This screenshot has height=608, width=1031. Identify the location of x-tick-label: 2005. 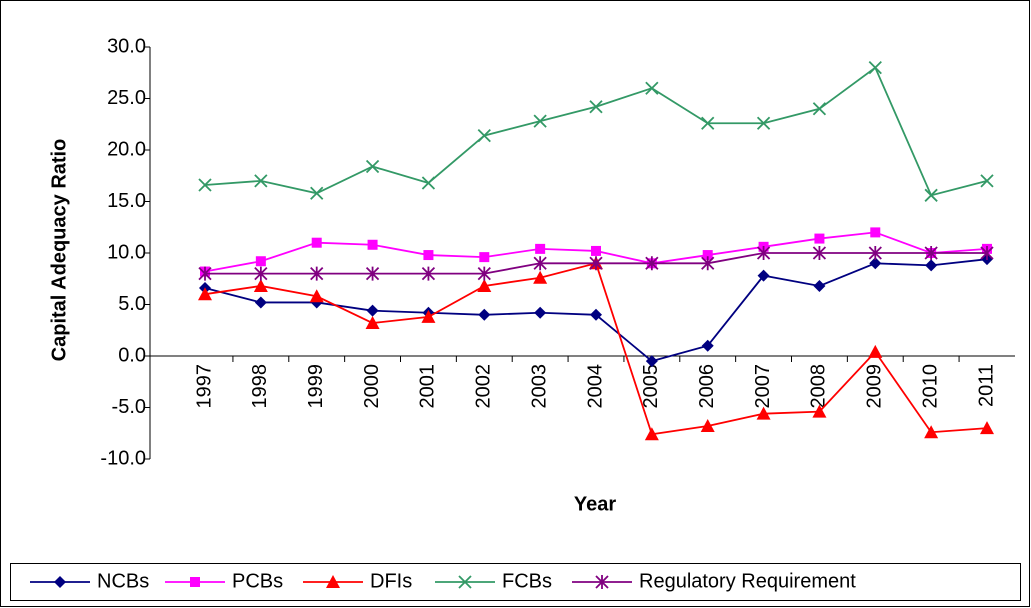
(651, 386).